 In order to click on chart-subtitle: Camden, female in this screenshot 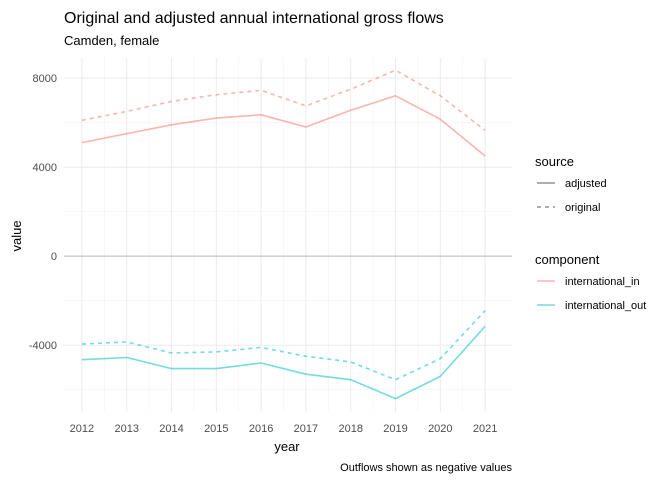, I will do `click(111, 40)`.